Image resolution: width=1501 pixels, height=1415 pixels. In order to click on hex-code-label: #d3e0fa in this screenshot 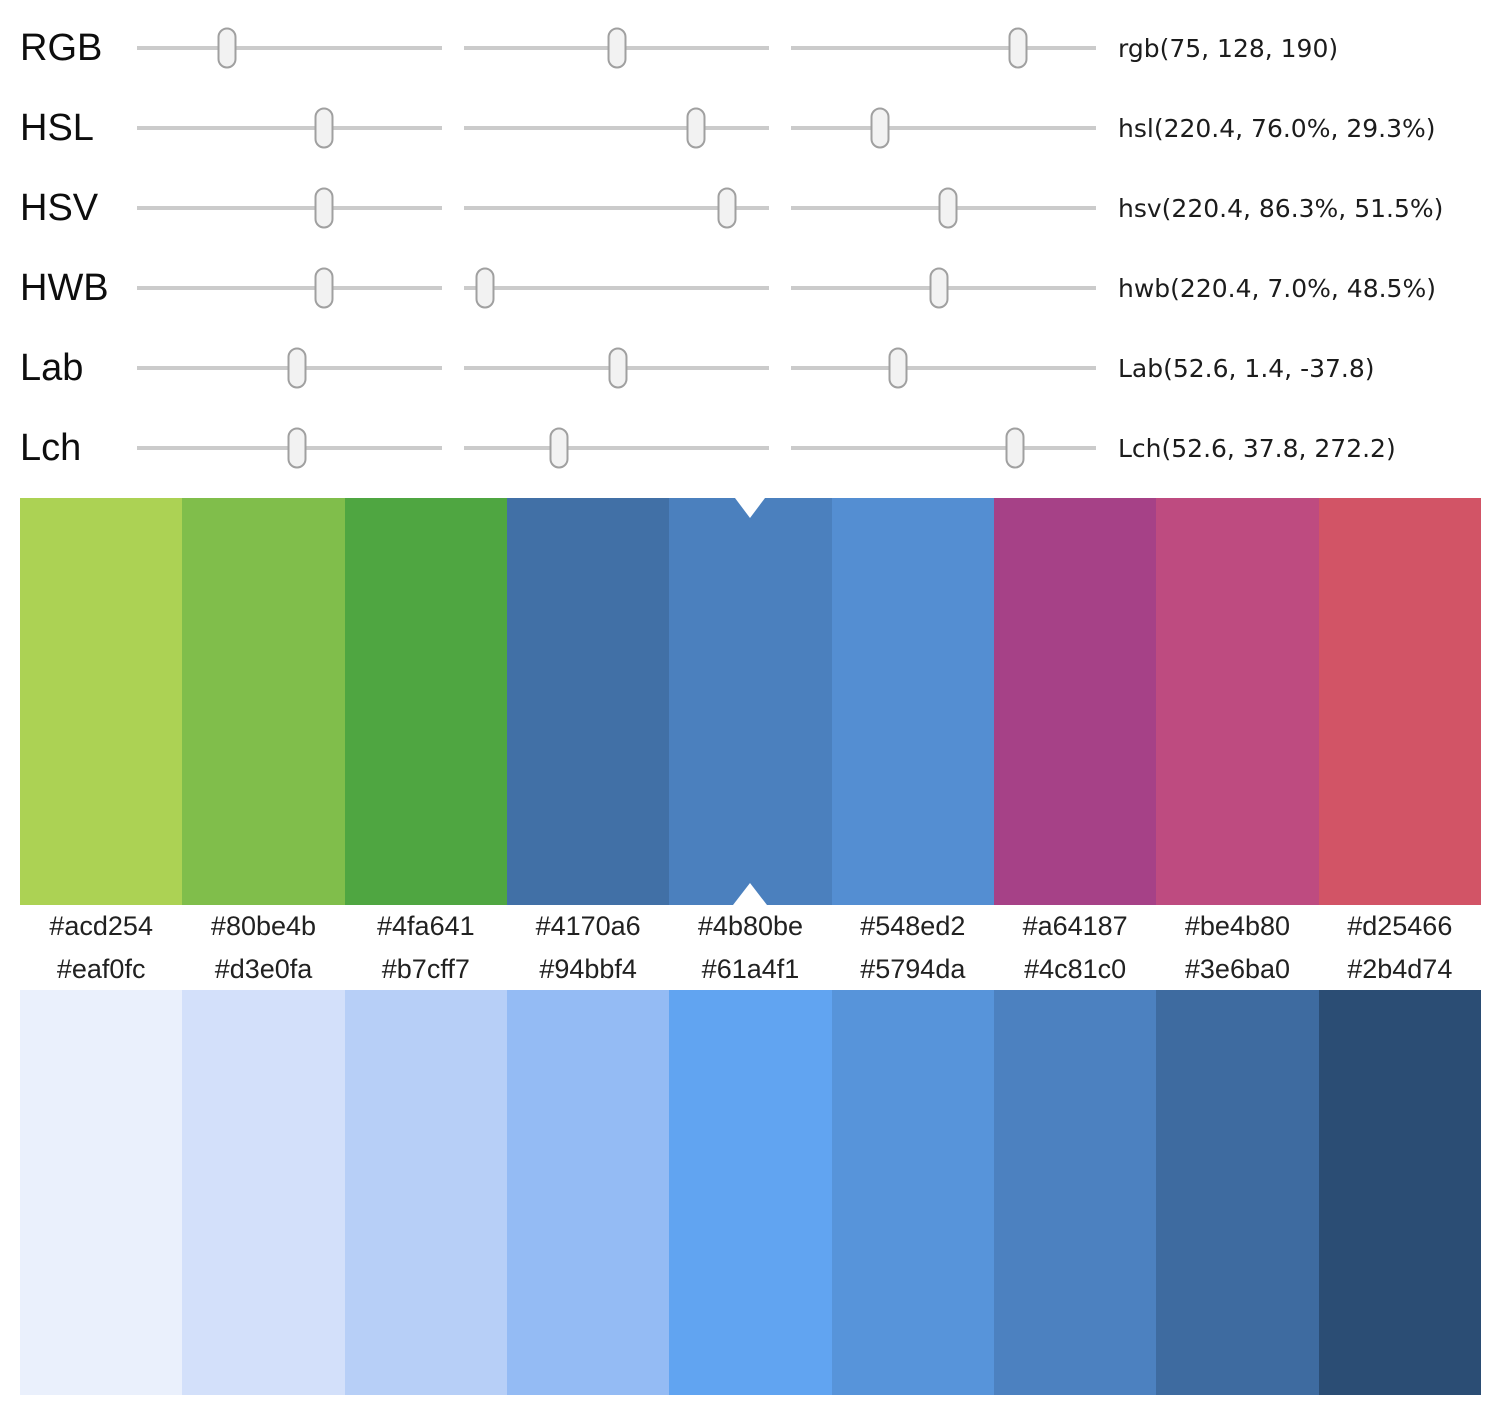, I will do `click(263, 968)`.